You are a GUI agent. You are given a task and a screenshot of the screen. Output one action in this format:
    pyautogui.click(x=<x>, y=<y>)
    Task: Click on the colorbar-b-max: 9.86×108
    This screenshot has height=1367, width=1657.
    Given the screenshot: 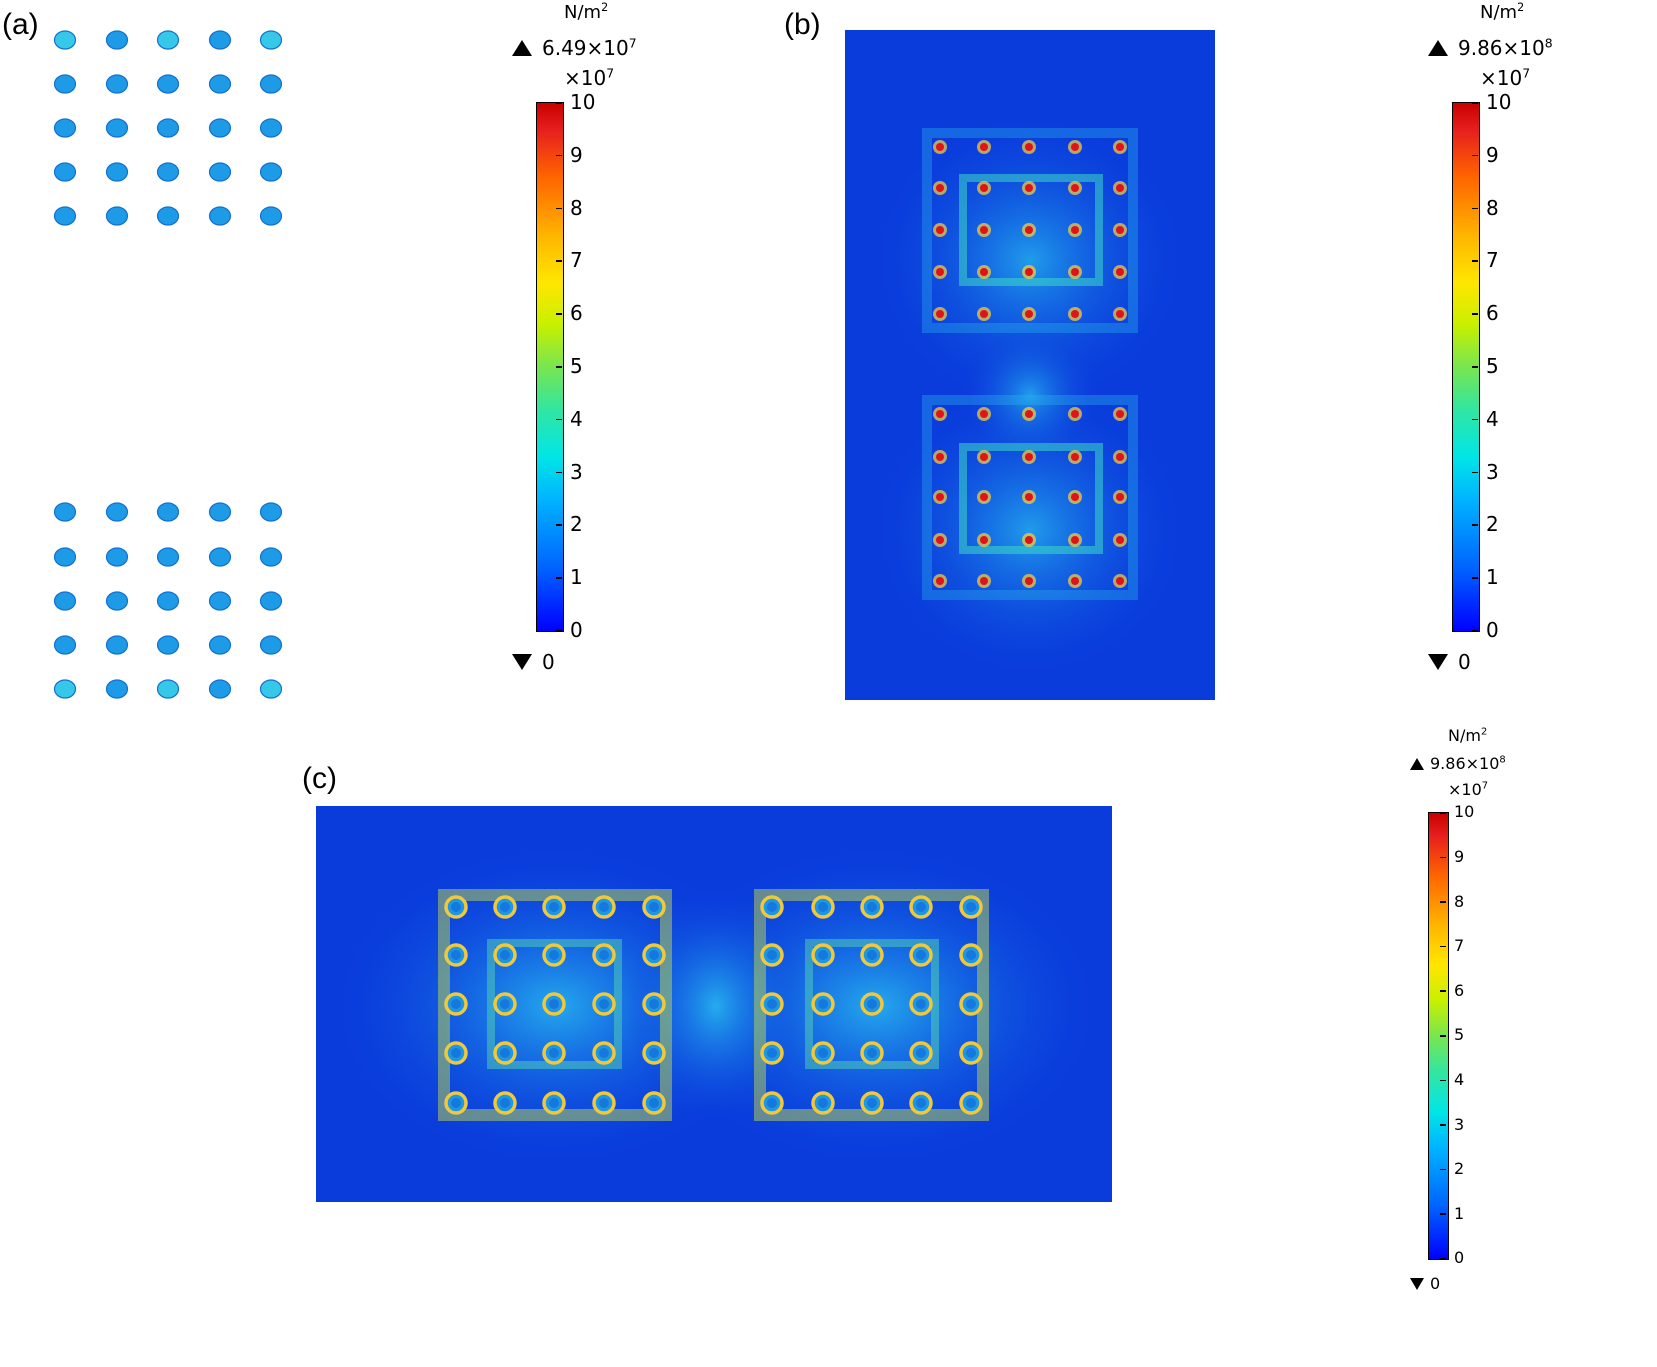 What is the action you would take?
    pyautogui.click(x=1490, y=48)
    